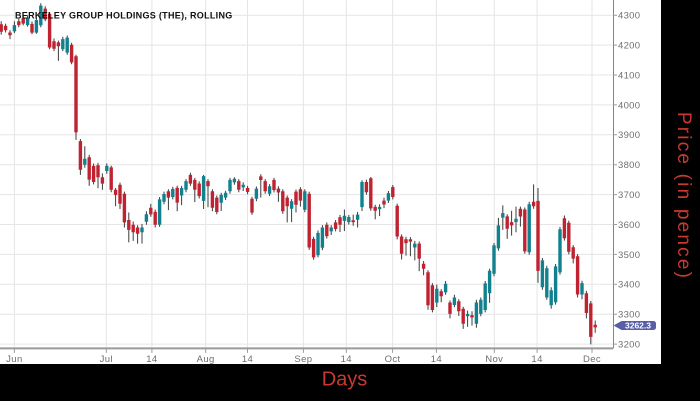 The width and height of the screenshot is (700, 406). I want to click on svg-text: Jul, so click(106, 359).